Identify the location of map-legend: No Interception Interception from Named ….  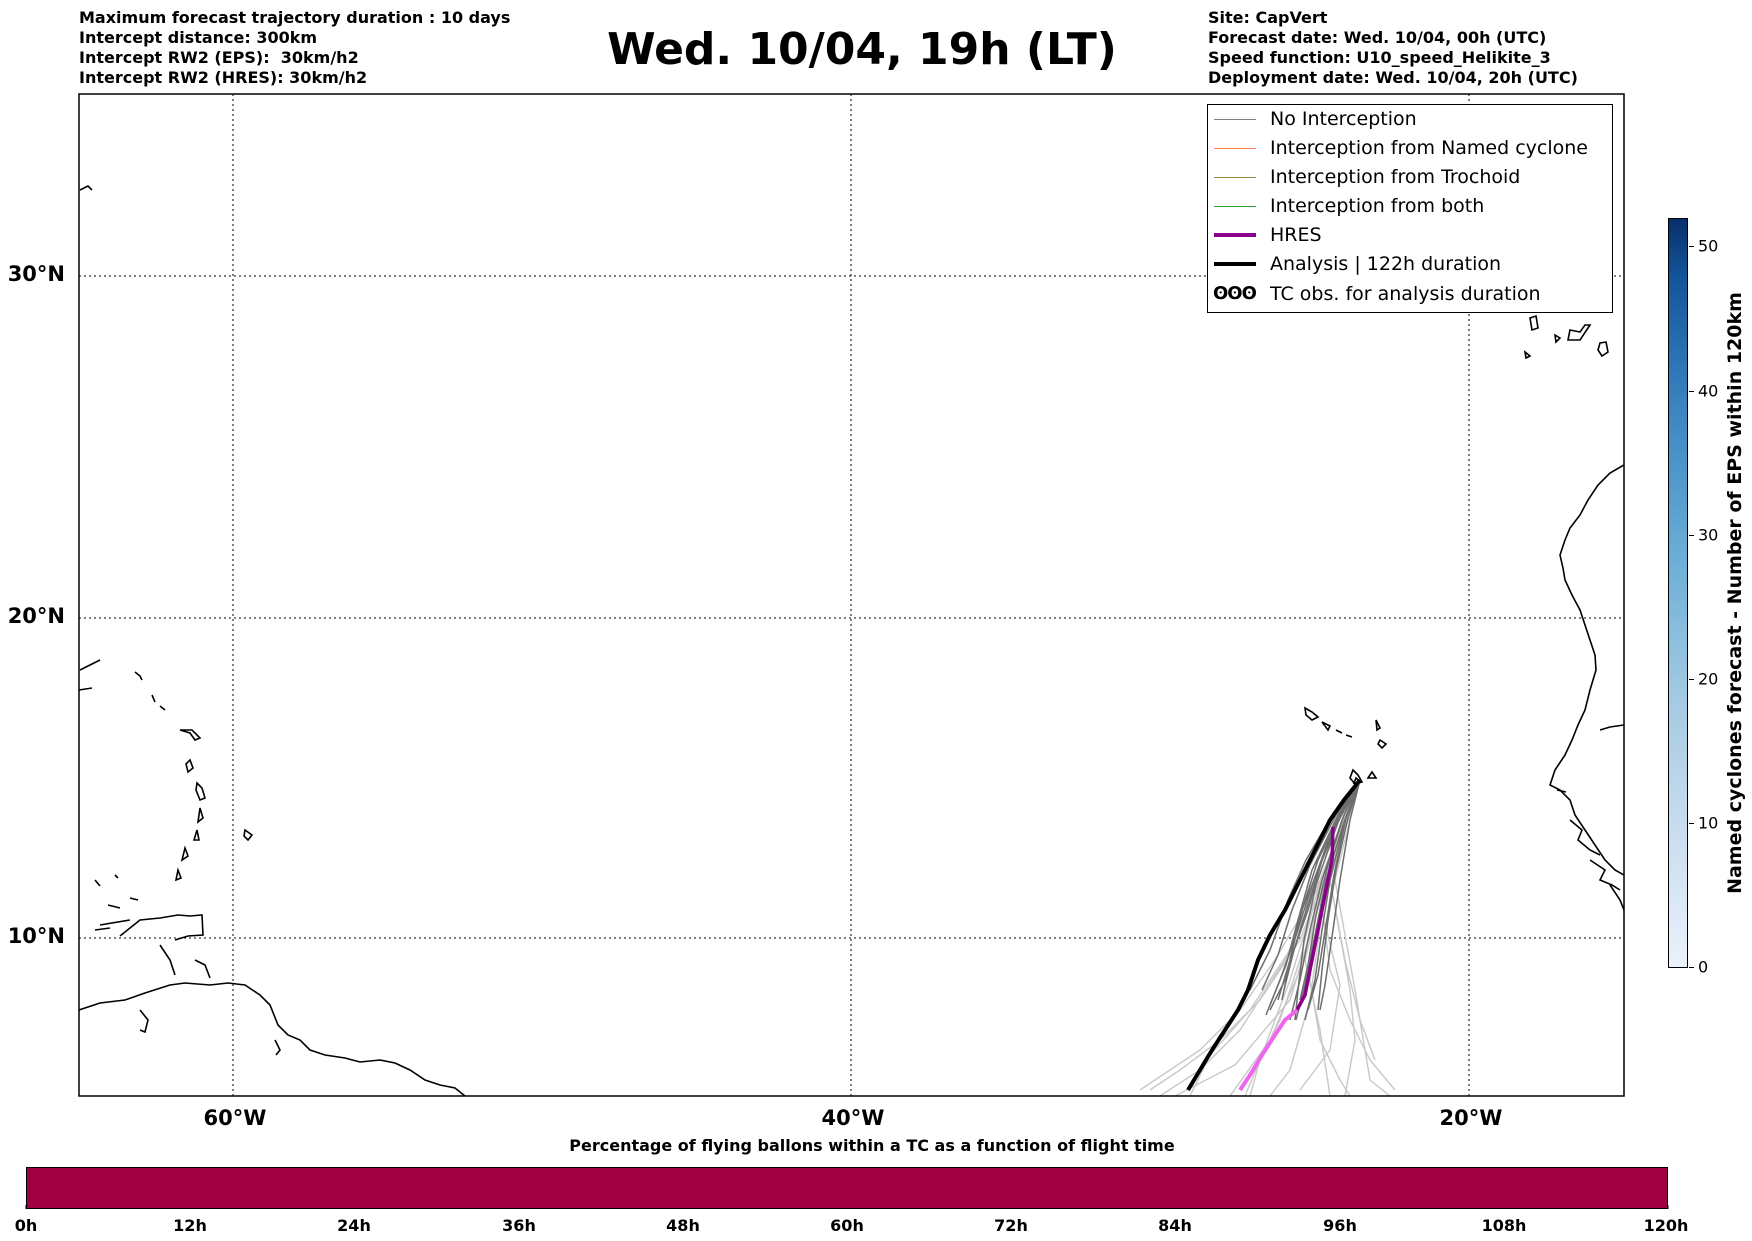
(1410, 208).